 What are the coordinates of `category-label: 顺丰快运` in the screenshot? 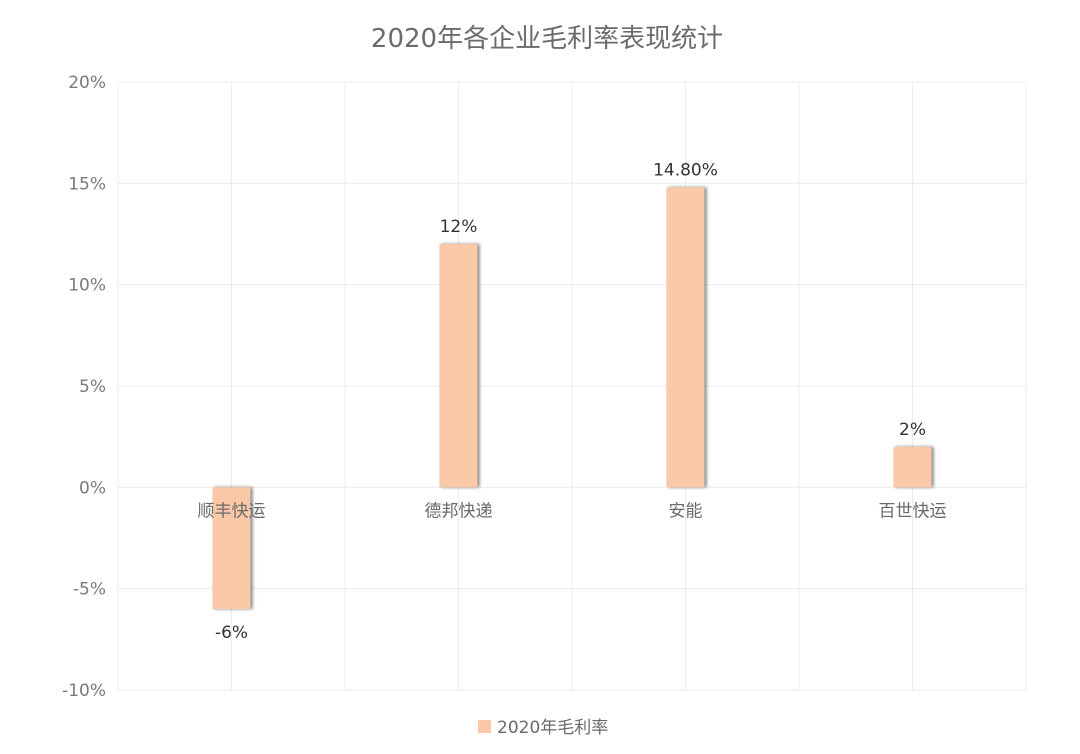 It's located at (232, 511).